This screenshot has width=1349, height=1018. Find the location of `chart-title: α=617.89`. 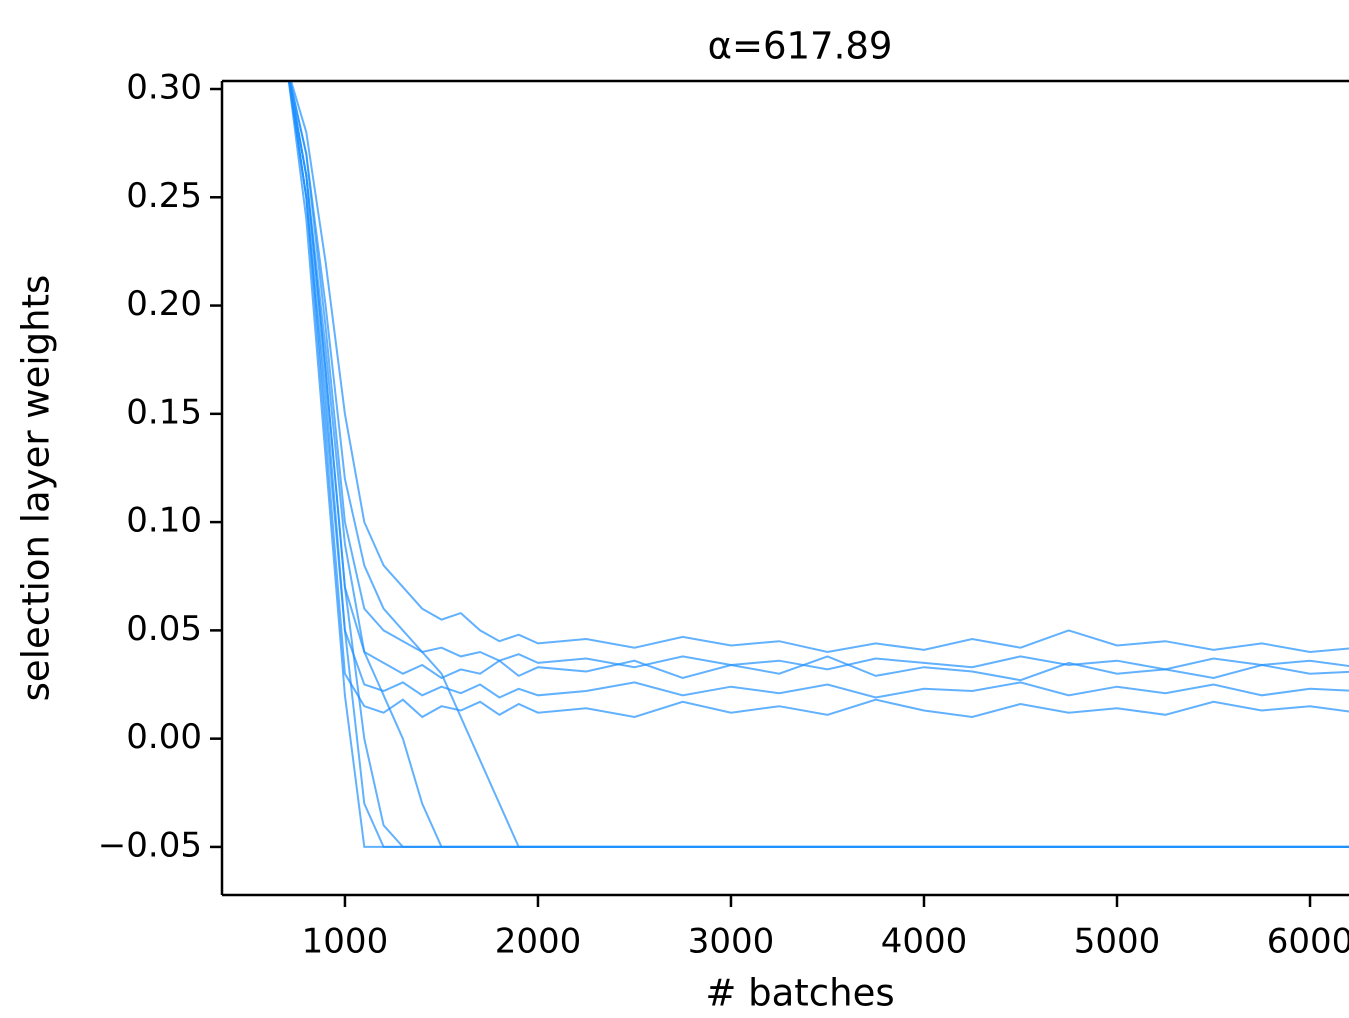

chart-title: α=617.89 is located at coordinates (800, 46).